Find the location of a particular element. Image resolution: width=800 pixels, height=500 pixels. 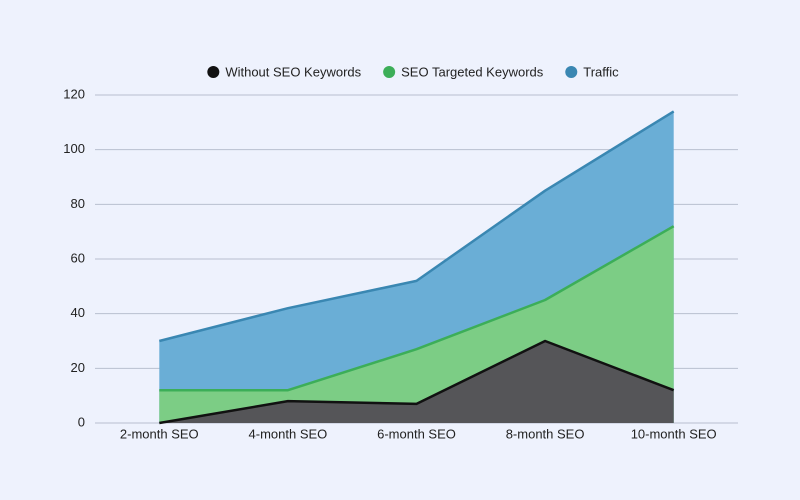

legend-label: Without SEO Keywords is located at coordinates (293, 71).